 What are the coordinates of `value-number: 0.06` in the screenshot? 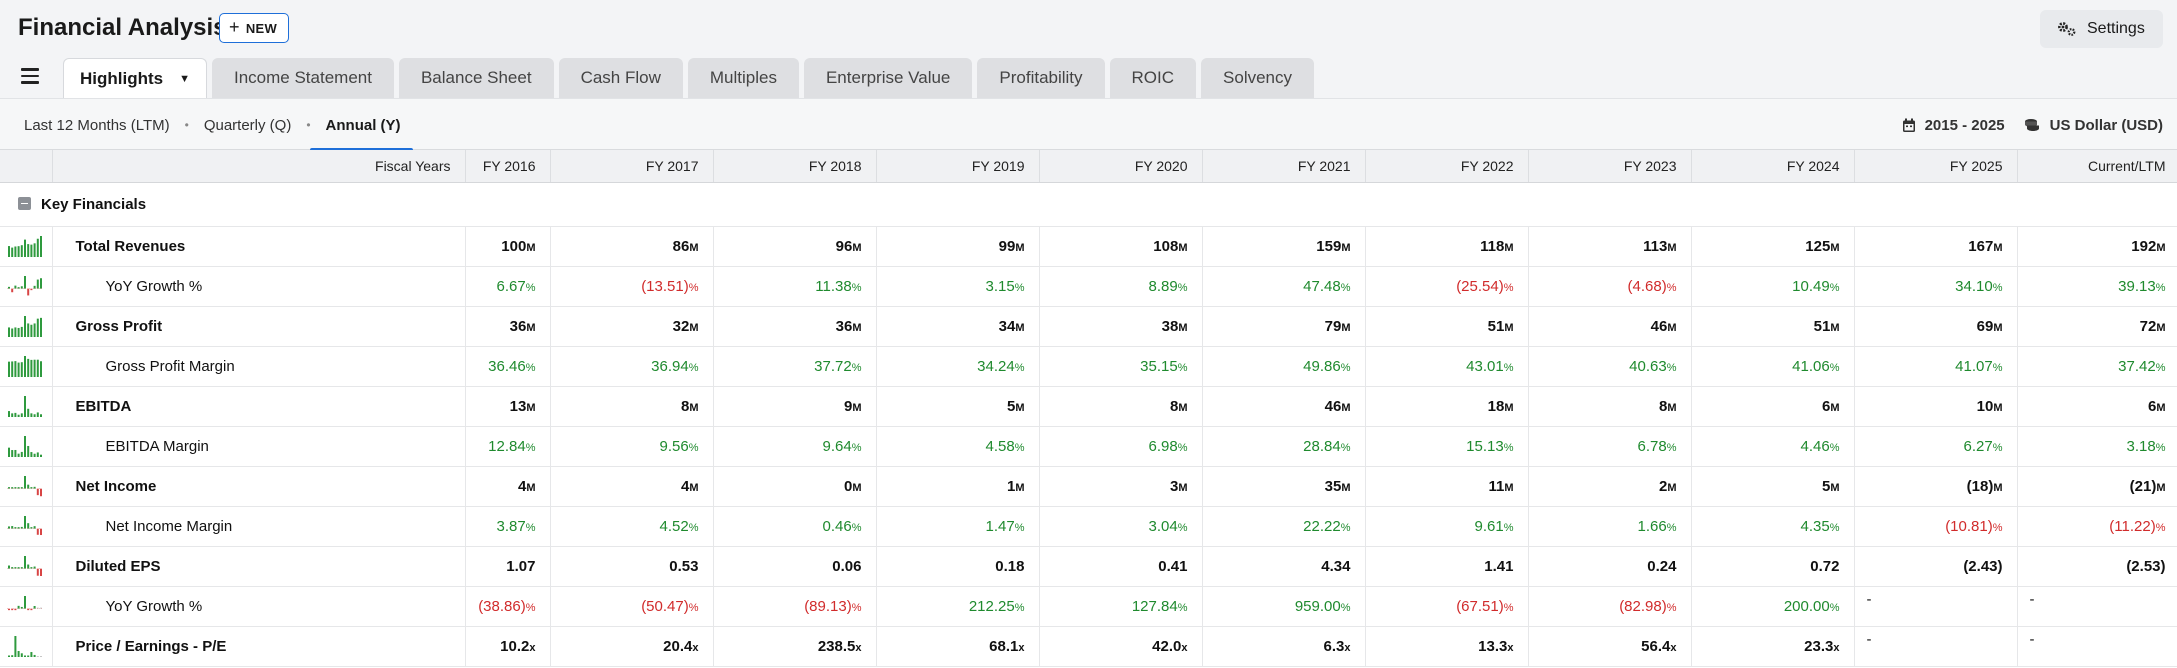 It's located at (847, 566).